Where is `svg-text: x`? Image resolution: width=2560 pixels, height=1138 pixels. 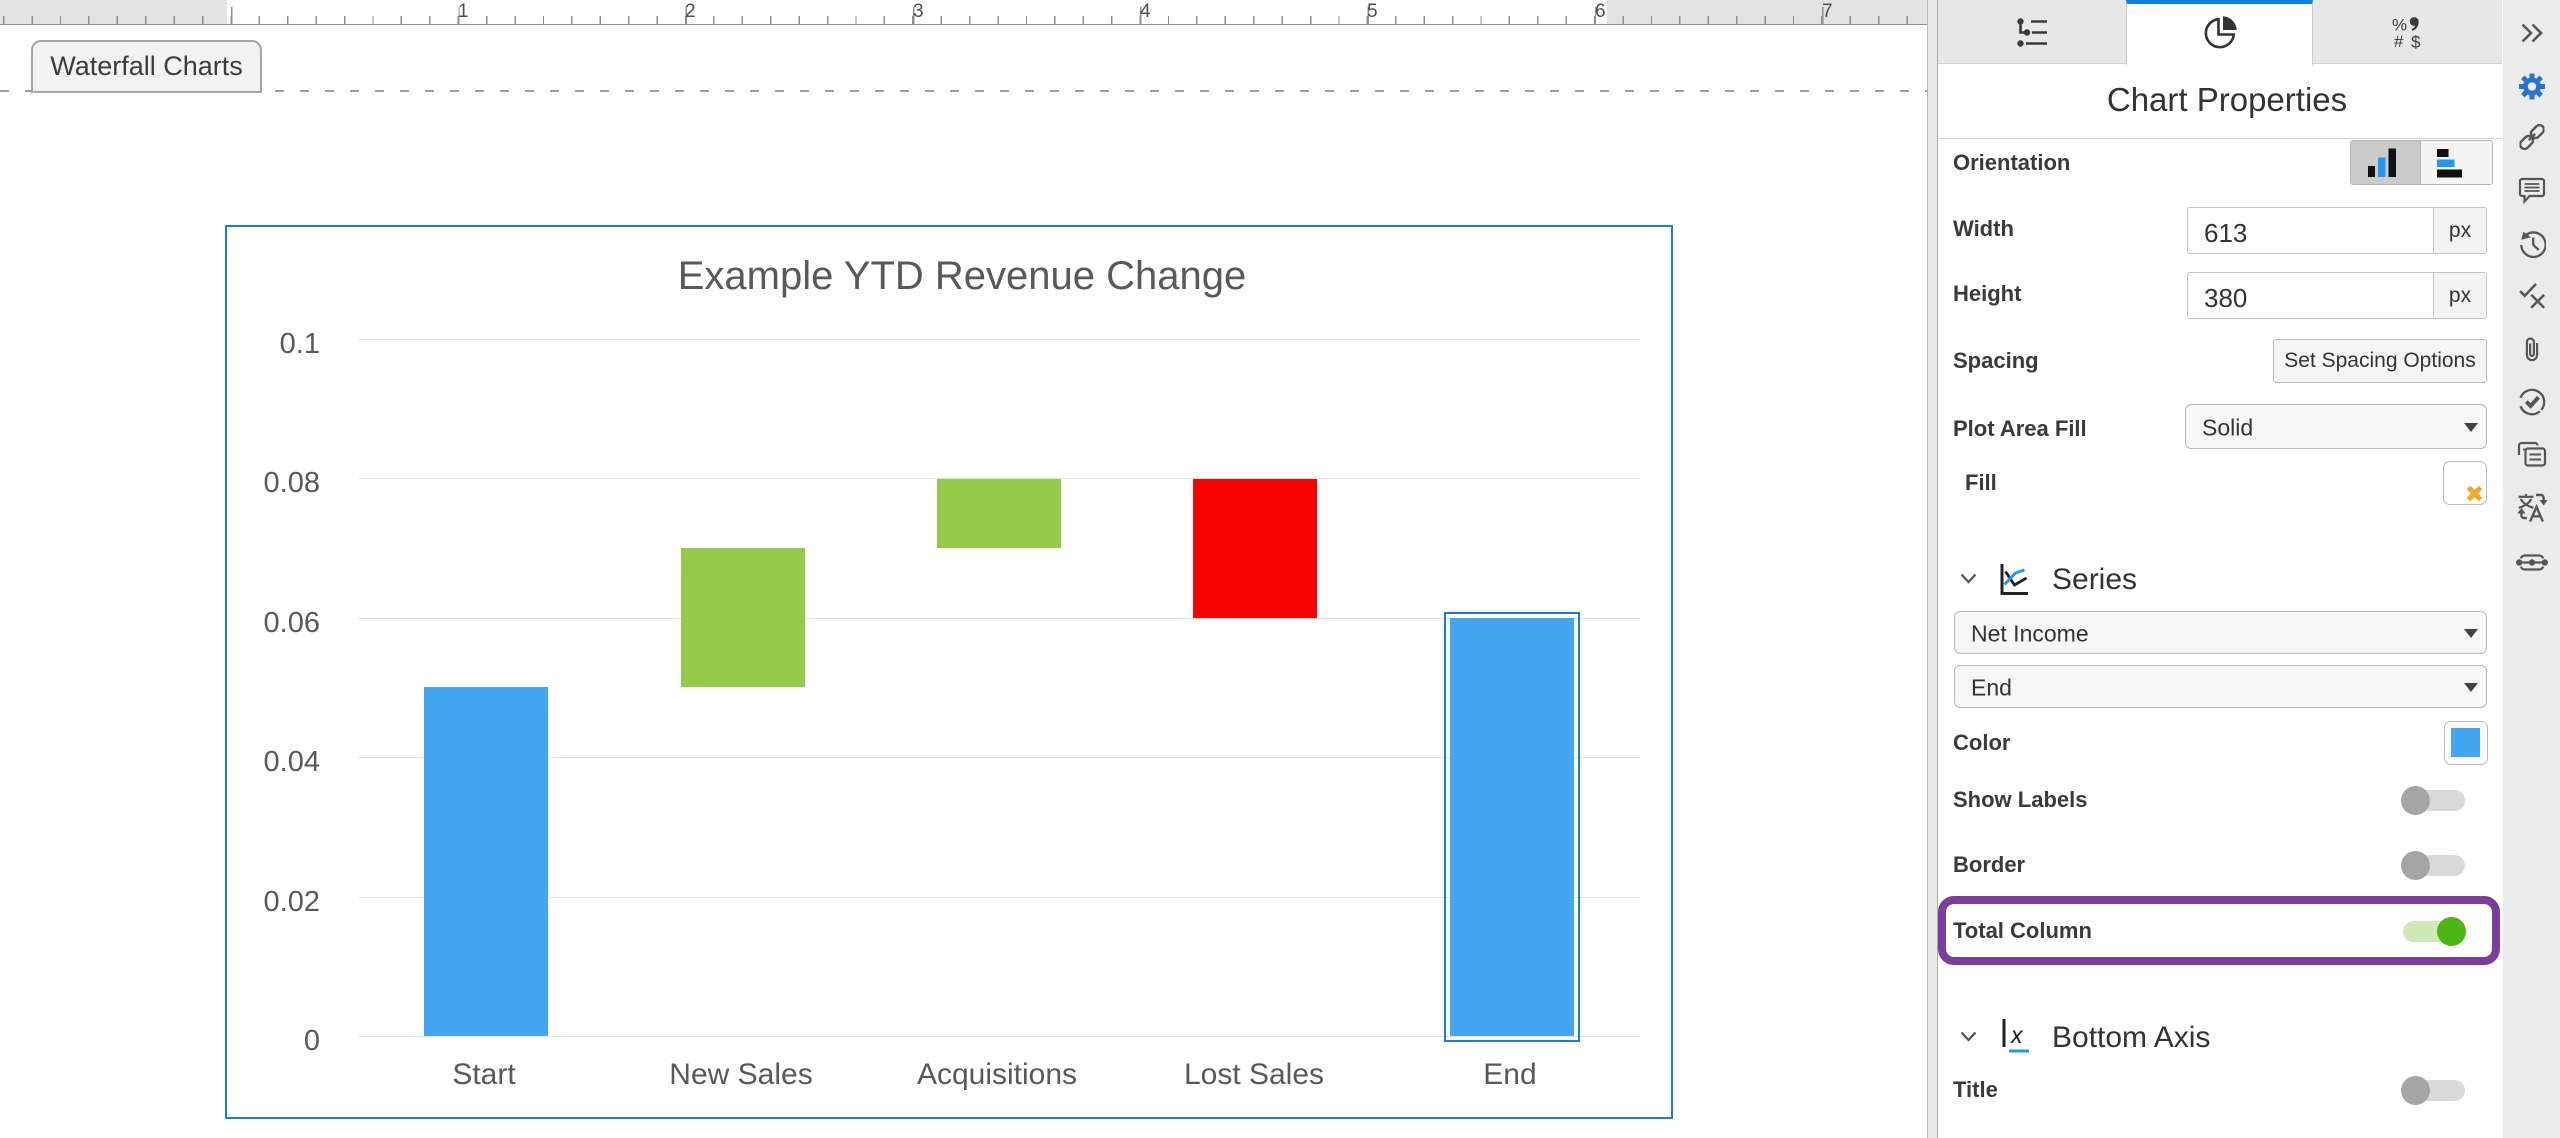
svg-text: x is located at coordinates (2017, 1035).